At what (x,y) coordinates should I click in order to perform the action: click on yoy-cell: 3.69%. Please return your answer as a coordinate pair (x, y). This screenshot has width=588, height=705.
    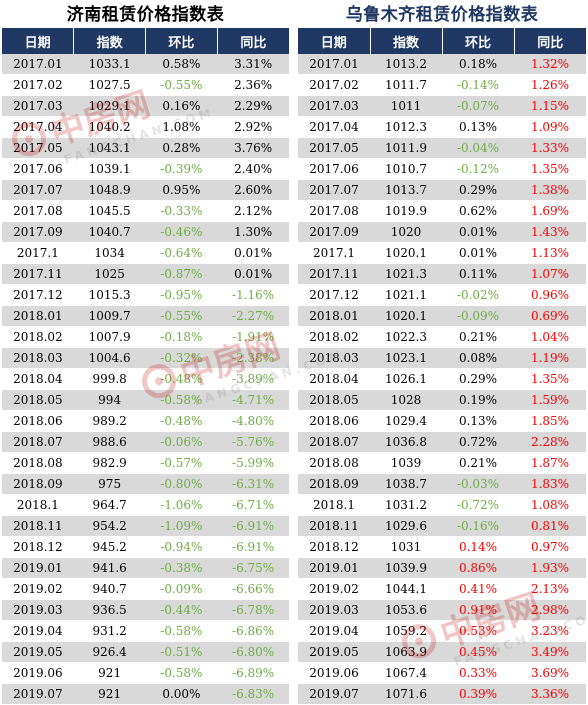
    Looking at the image, I should click on (550, 673).